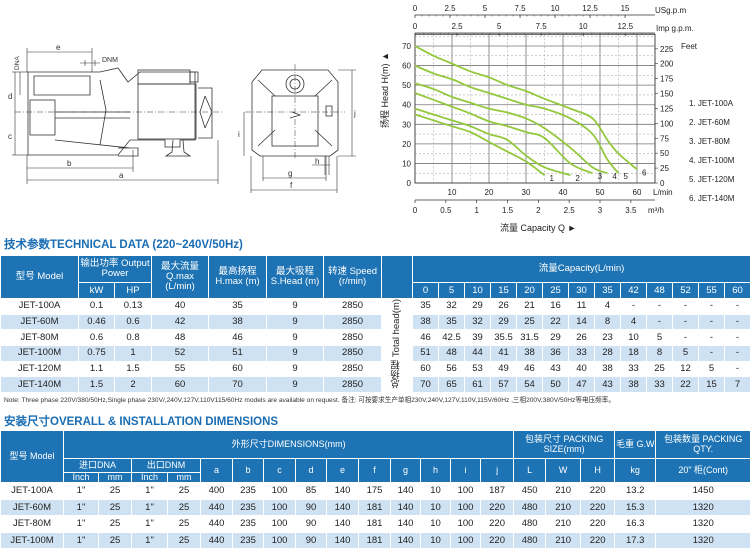 Image resolution: width=750 pixels, height=549 pixels. Describe the element at coordinates (712, 179) in the screenshot. I see `legend-item: 5. JET-120M` at that location.